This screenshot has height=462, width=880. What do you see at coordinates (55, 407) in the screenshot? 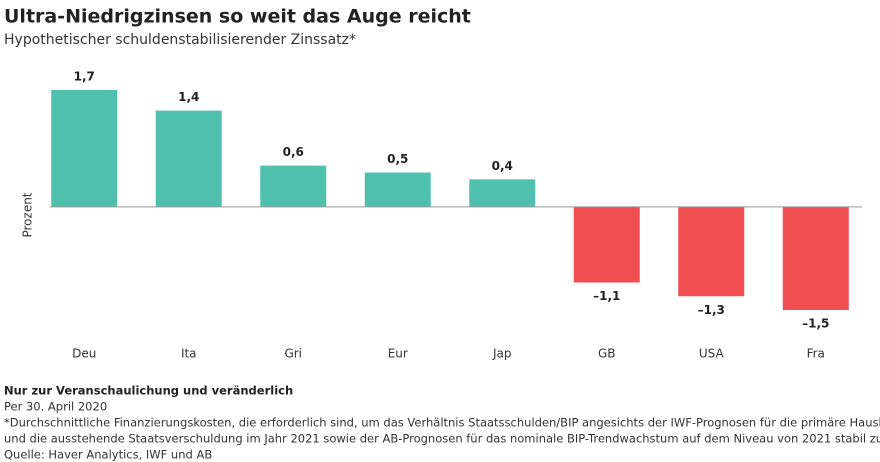
I see `footnote: Per 30. April 2020` at bounding box center [55, 407].